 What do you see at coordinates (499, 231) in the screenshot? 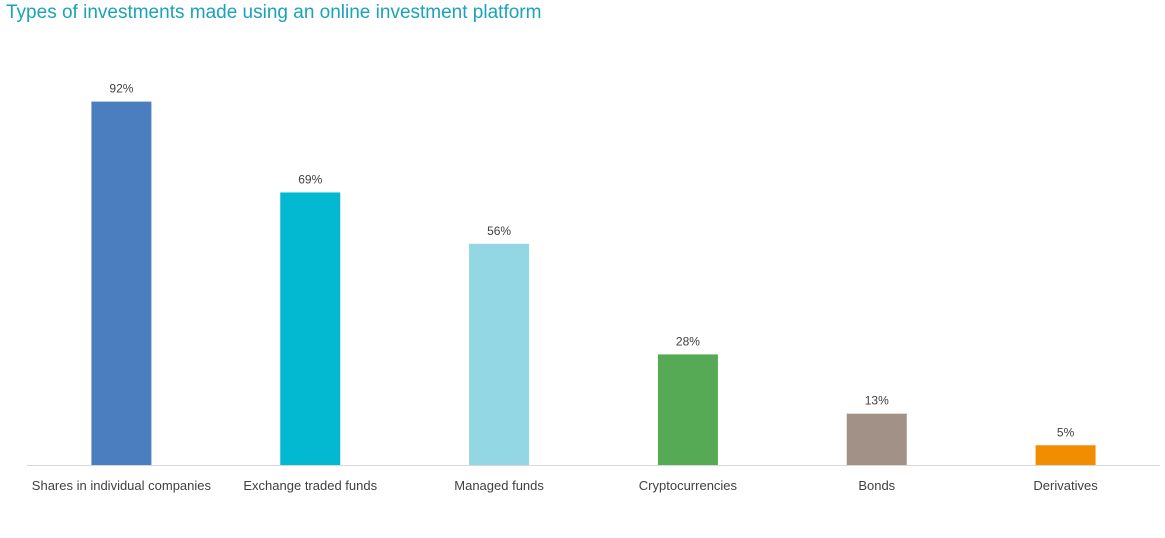
I see `bar-value-label-2: 56%` at bounding box center [499, 231].